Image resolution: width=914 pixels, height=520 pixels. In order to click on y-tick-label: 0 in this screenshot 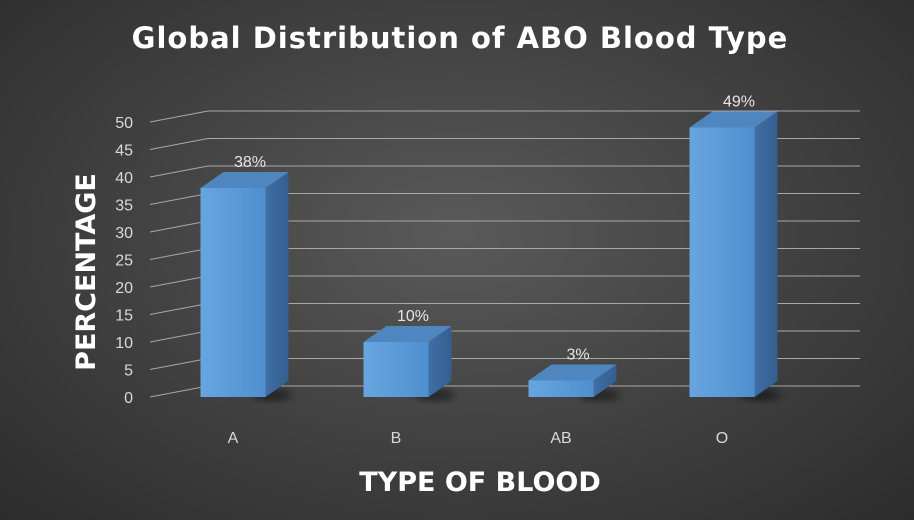, I will do `click(128, 398)`.